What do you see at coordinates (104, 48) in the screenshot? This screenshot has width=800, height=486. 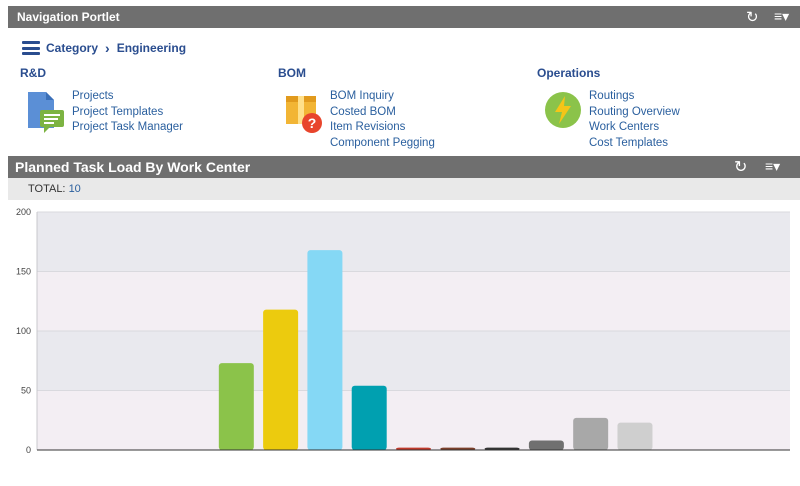 I see `breadcrumb: Category › Engineering` at bounding box center [104, 48].